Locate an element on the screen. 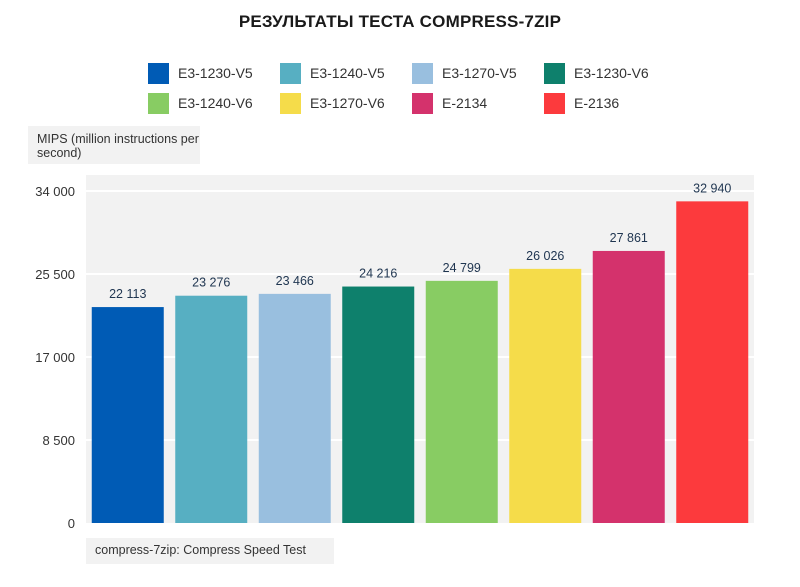 The height and width of the screenshot is (587, 800). data-label: 23 466 is located at coordinates (295, 281).